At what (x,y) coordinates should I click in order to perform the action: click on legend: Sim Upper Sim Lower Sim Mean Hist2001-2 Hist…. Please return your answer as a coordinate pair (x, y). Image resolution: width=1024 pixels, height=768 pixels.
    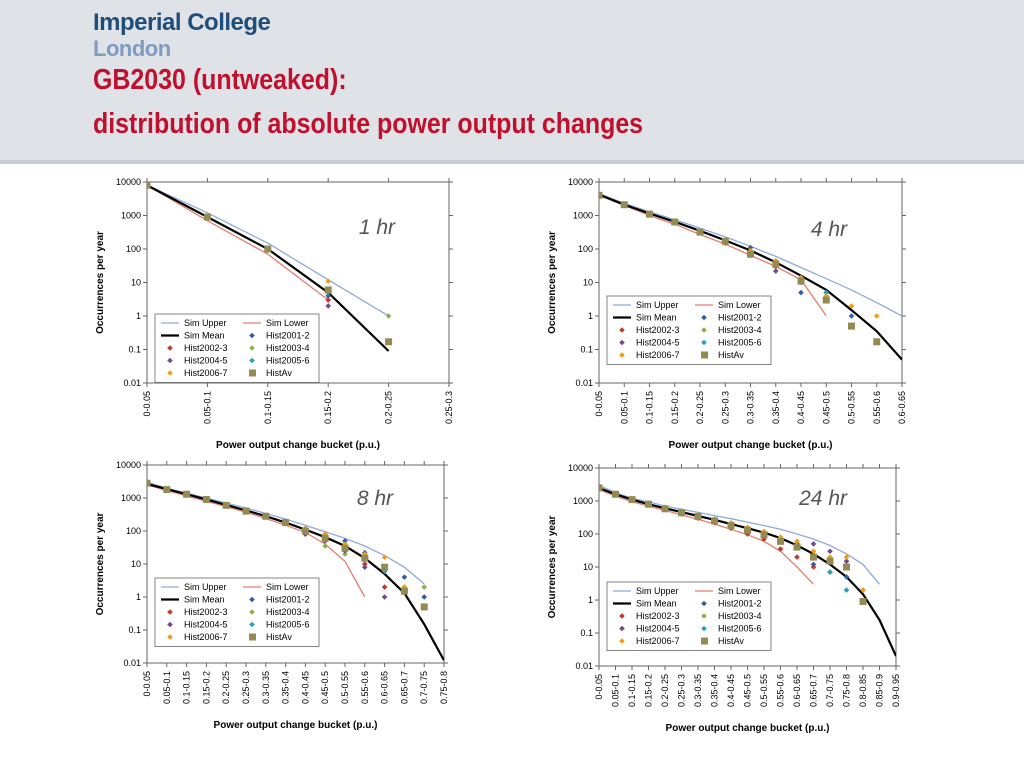
    Looking at the image, I should click on (689, 330).